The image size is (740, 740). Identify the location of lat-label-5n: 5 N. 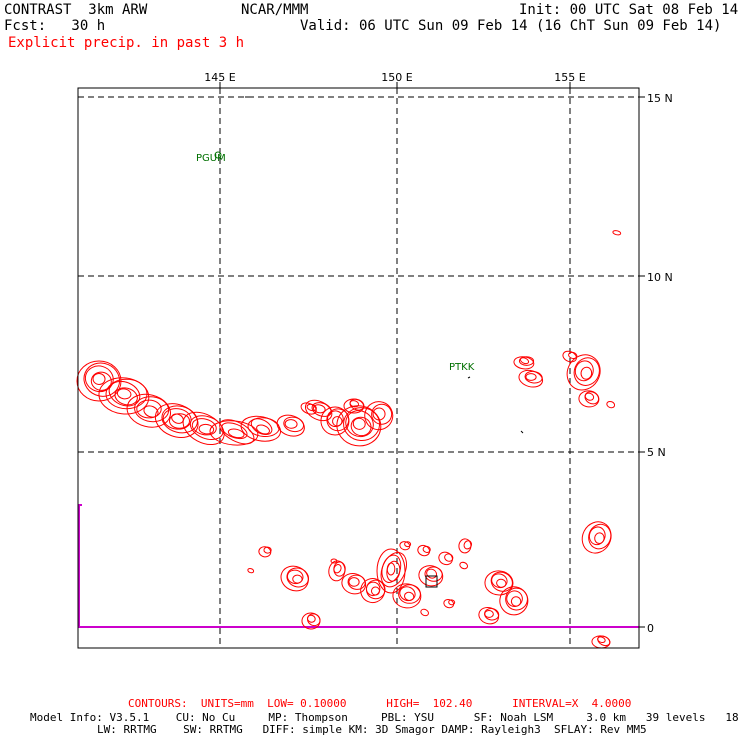
(656, 452).